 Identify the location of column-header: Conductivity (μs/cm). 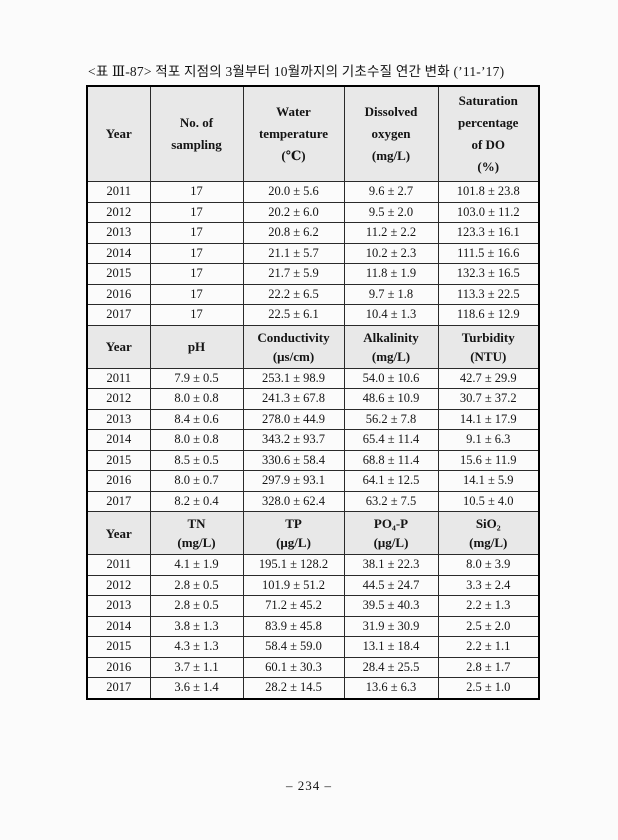
(293, 346).